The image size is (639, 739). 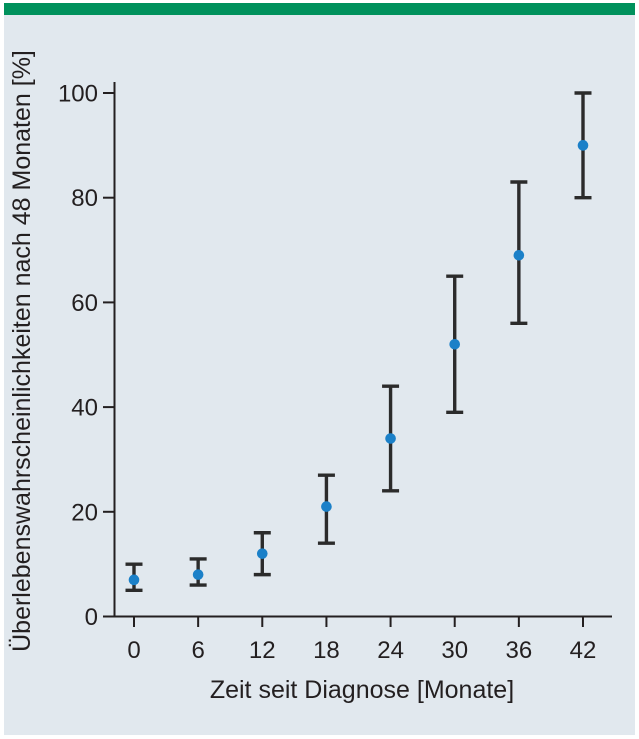 What do you see at coordinates (583, 650) in the screenshot?
I see `x-tick-label: 42` at bounding box center [583, 650].